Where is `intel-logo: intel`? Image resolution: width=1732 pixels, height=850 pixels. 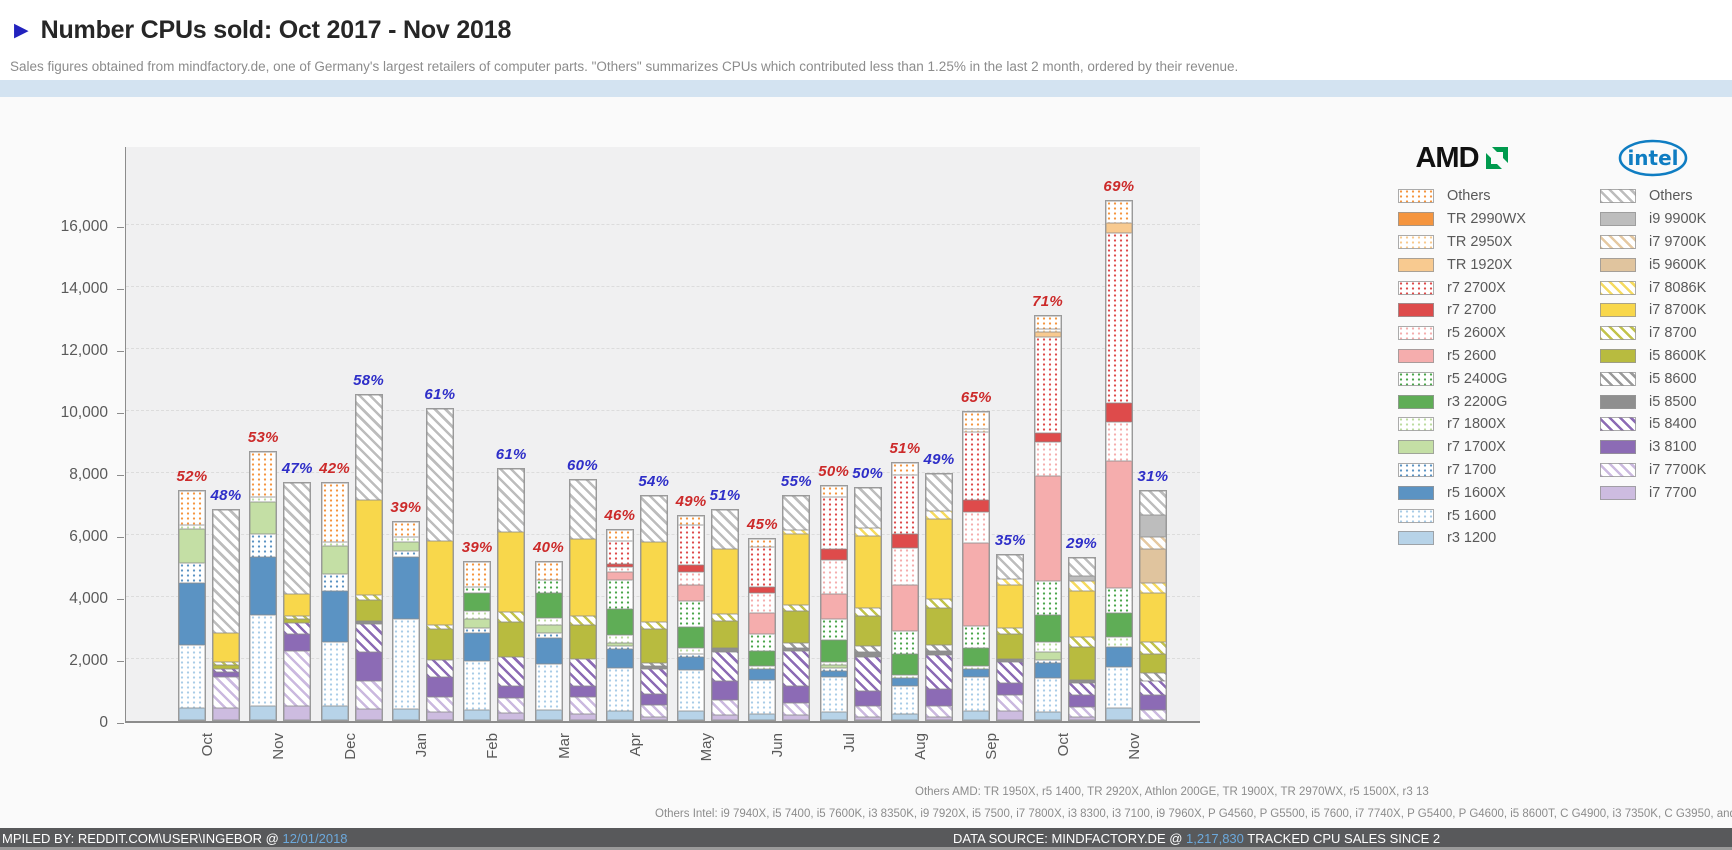
intel-logo: intel is located at coordinates (1653, 158).